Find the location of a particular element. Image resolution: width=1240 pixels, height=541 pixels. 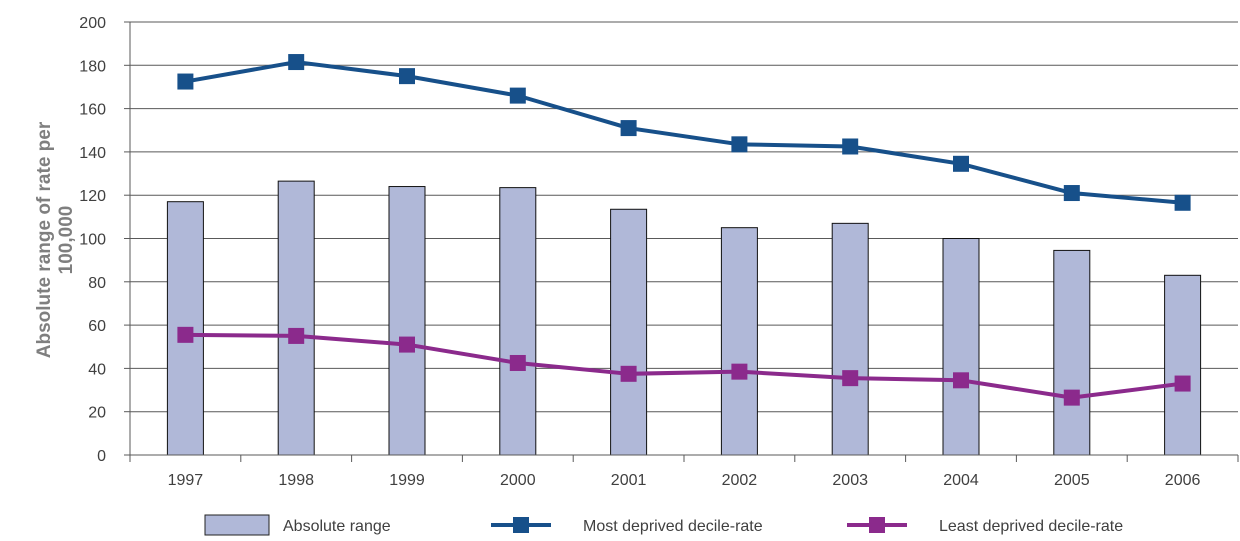

y-tick-label: 200 is located at coordinates (92, 23).